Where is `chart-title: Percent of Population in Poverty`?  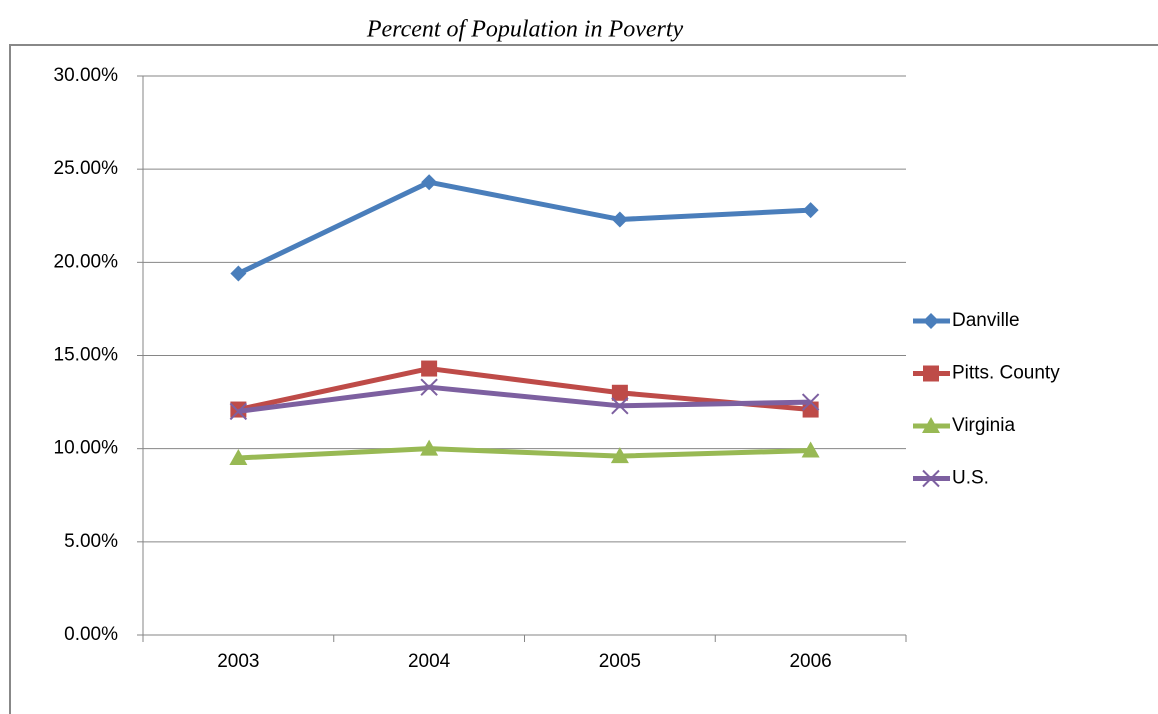 chart-title: Percent of Population in Poverty is located at coordinates (525, 30).